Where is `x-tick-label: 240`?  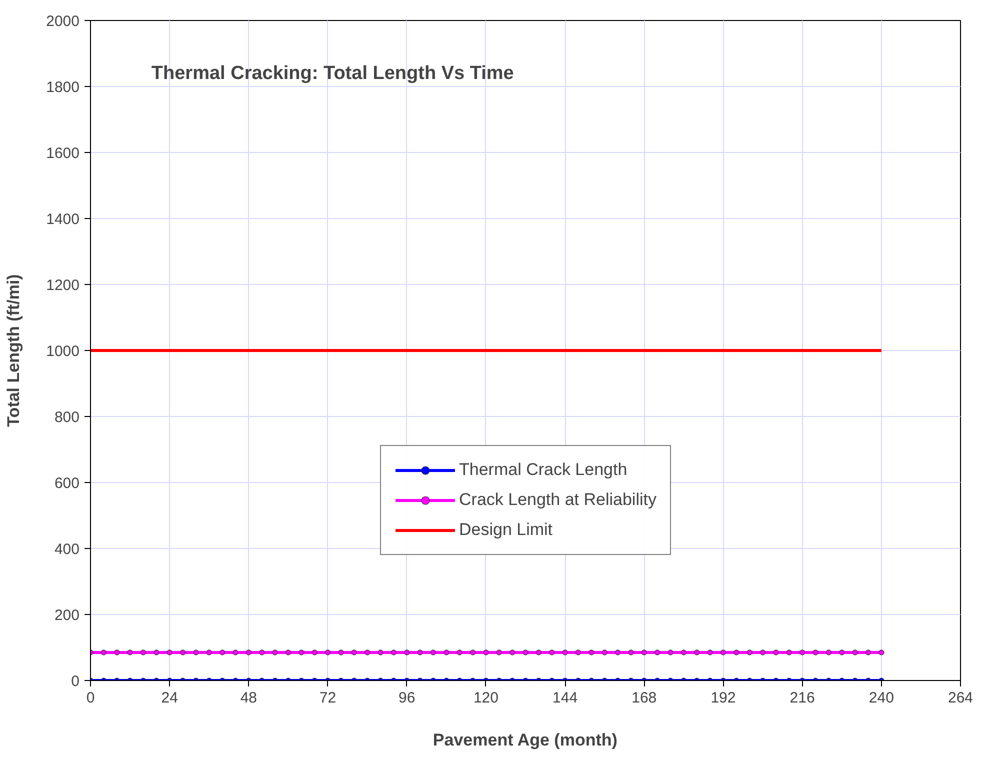
x-tick-label: 240 is located at coordinates (881, 698).